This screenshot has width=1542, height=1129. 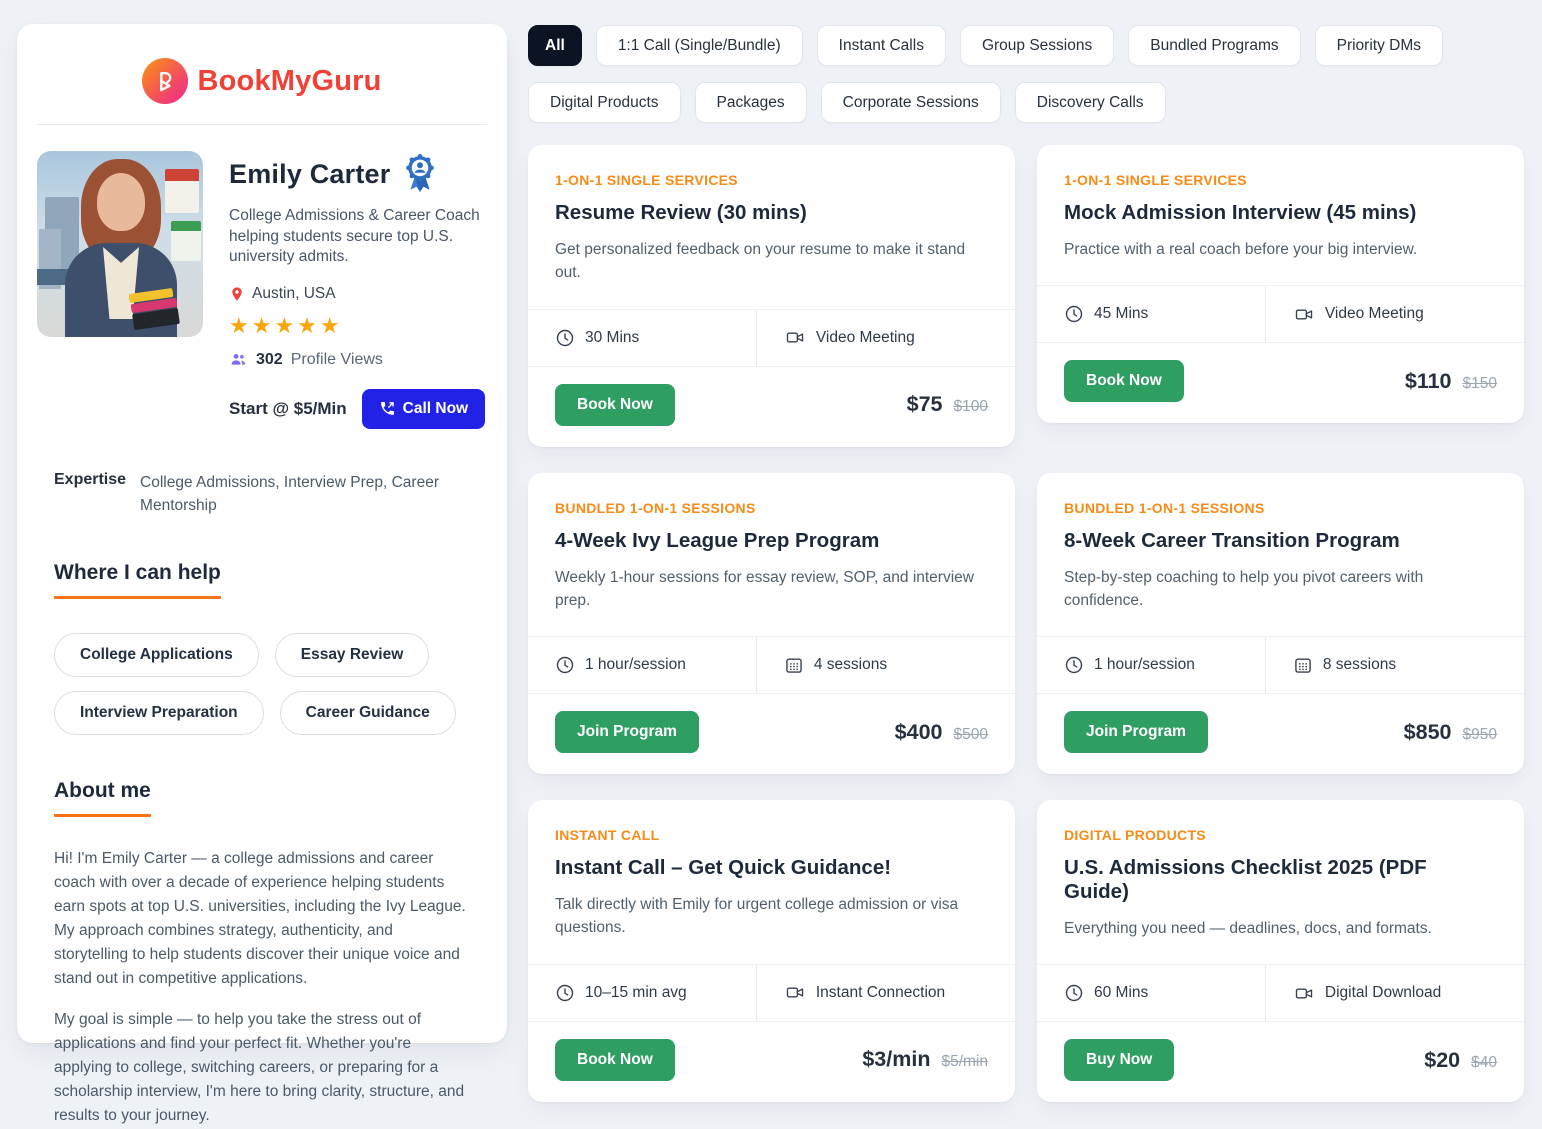 I want to click on service-price: $110, so click(x=1428, y=380).